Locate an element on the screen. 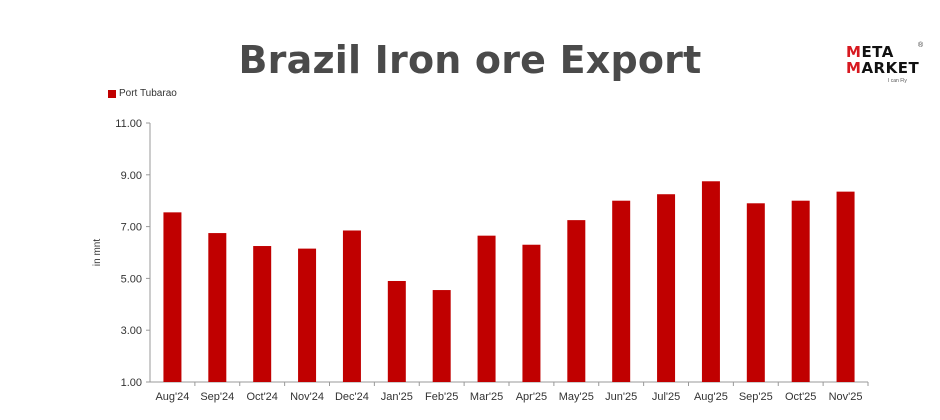 The width and height of the screenshot is (940, 420). x-tick-label: May'25 is located at coordinates (576, 397).